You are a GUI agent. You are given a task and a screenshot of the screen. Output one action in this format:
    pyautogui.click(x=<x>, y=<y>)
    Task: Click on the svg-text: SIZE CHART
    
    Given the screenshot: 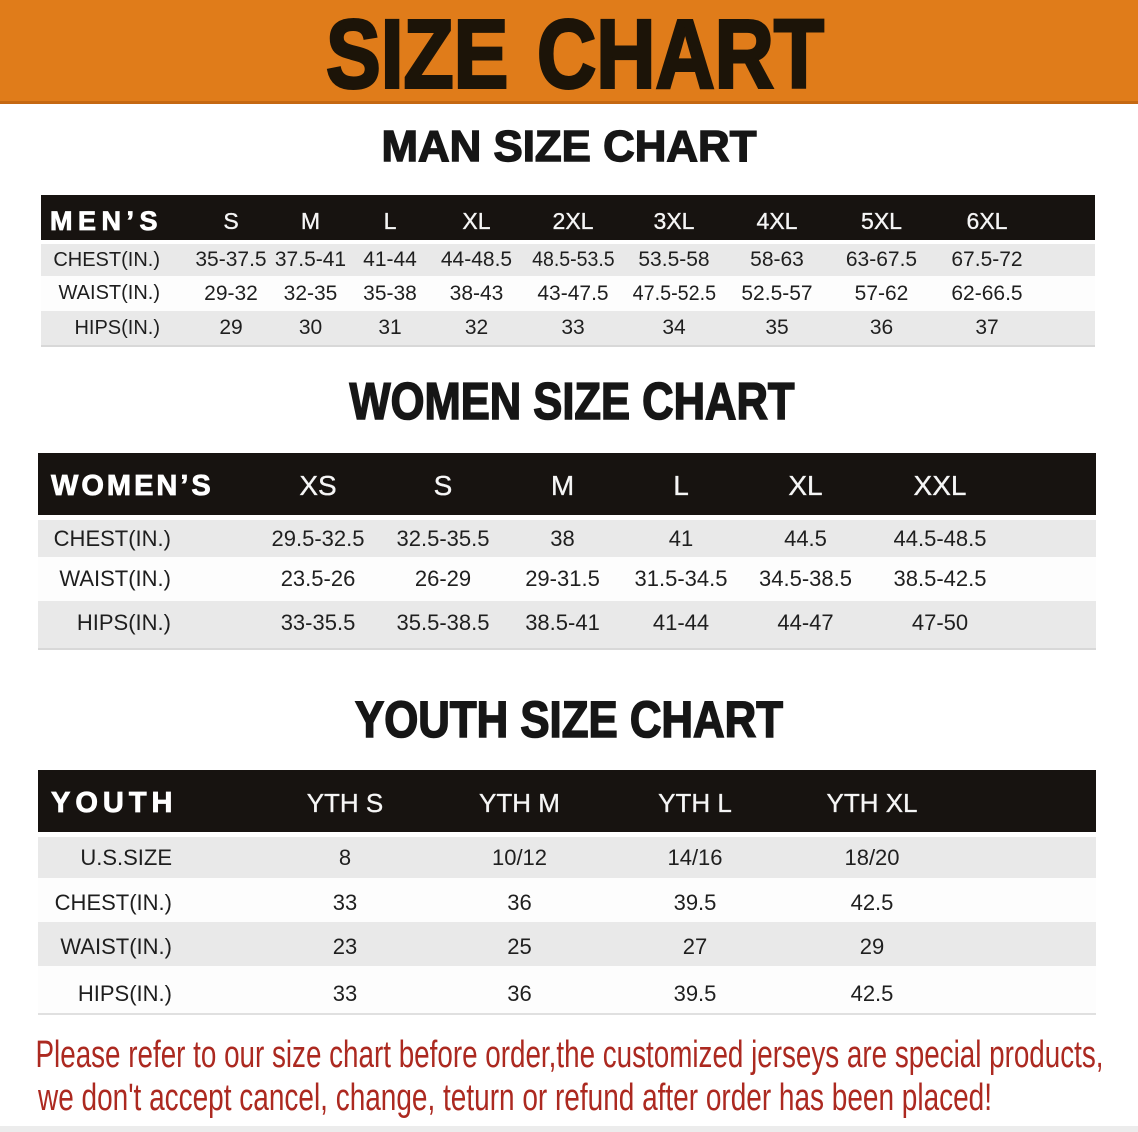 What is the action you would take?
    pyautogui.click(x=575, y=52)
    